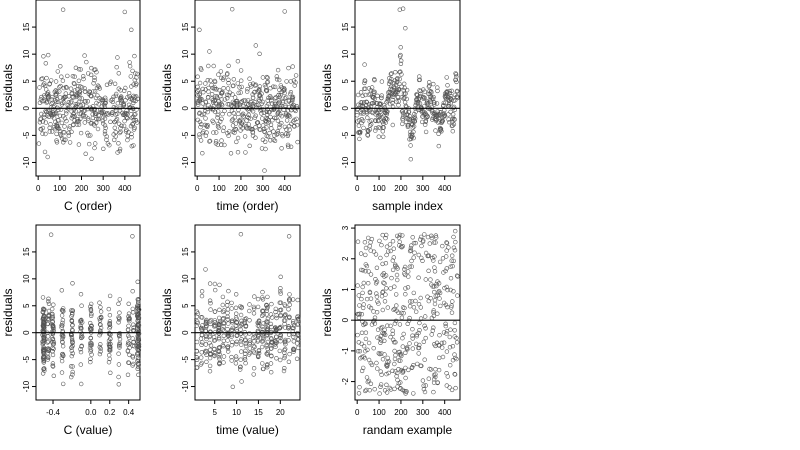 Image resolution: width=800 pixels, height=450 pixels. What do you see at coordinates (185, 108) in the screenshot?
I see `y-tick-label: 0` at bounding box center [185, 108].